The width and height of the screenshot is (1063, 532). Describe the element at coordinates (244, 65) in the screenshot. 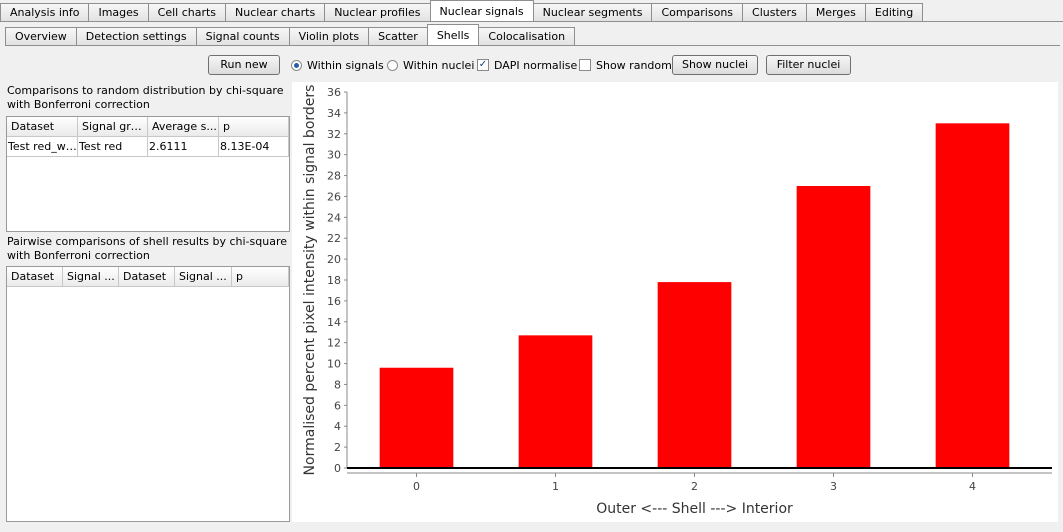

I see `run-new-button: Run new` at that location.